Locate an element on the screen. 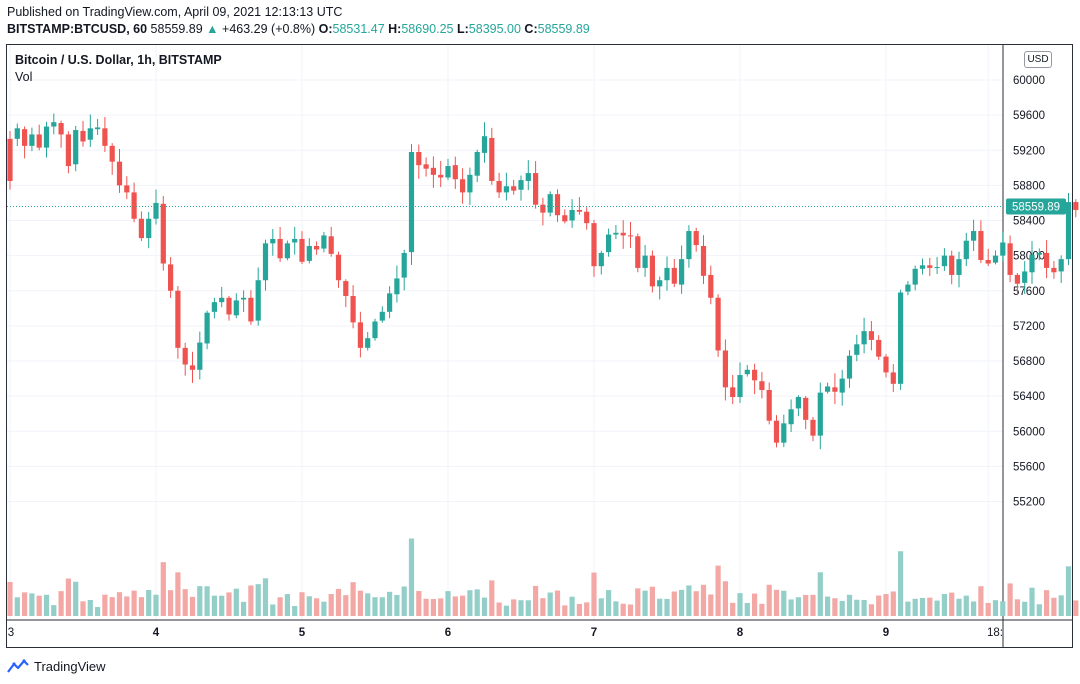  high-label: H: is located at coordinates (395, 29).